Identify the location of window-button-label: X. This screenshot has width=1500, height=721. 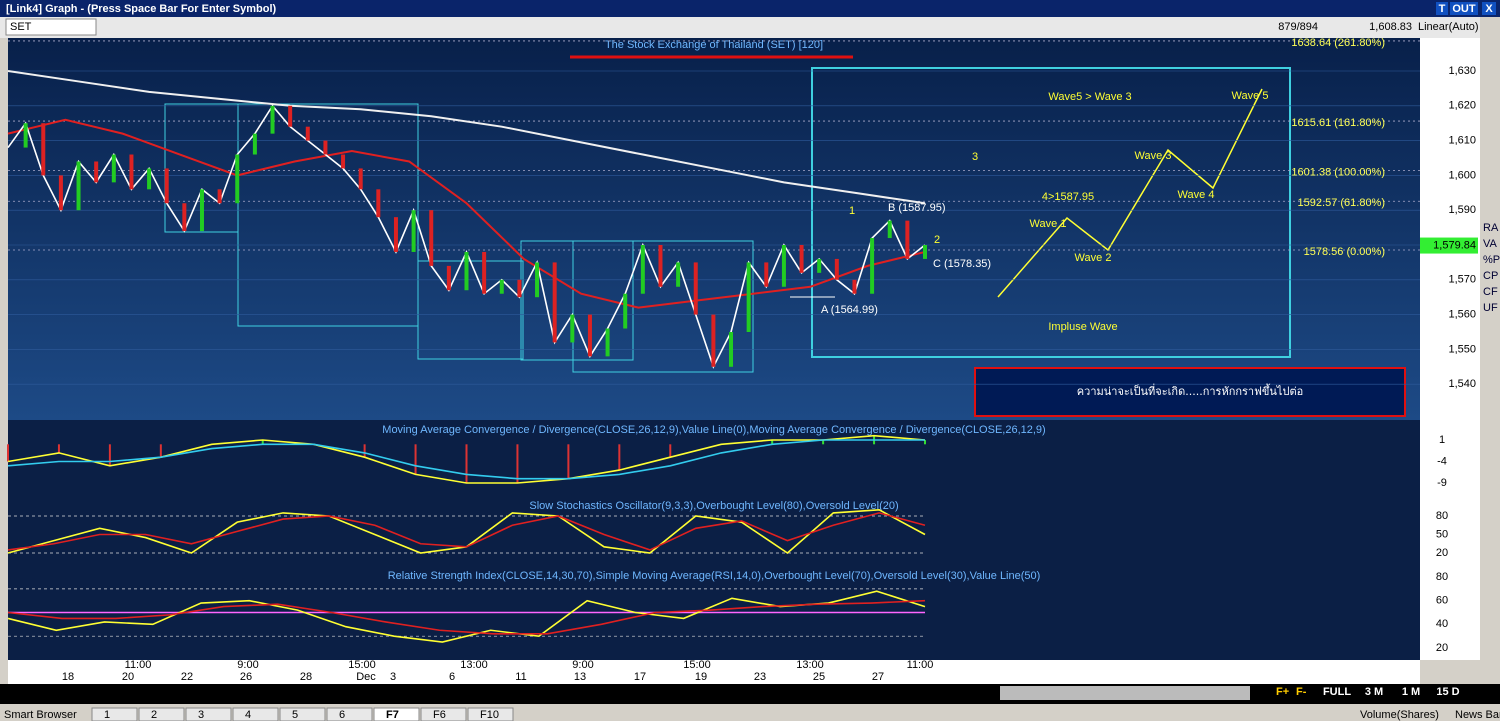
(1489, 9).